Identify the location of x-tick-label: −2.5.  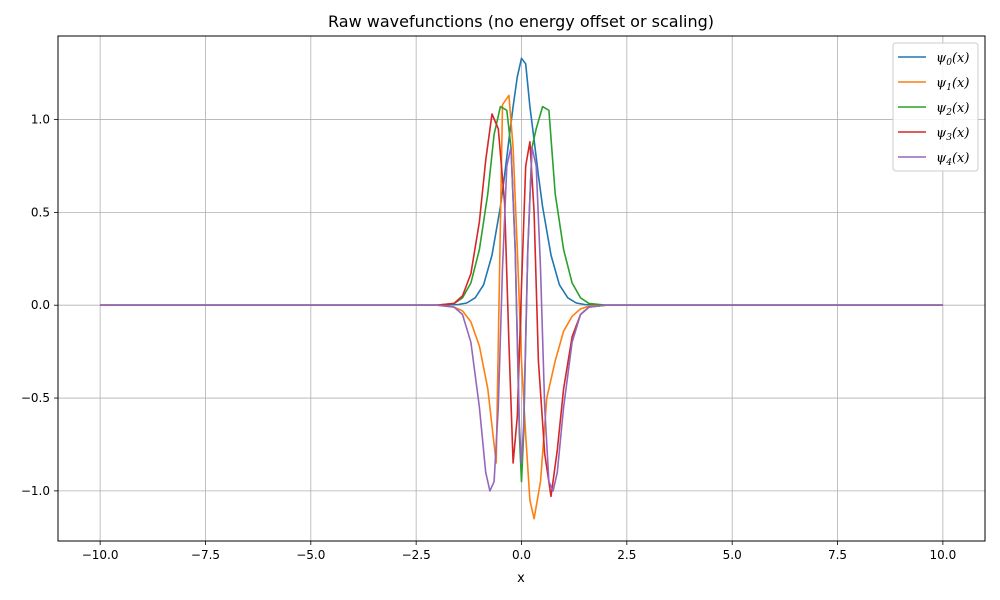
(416, 555).